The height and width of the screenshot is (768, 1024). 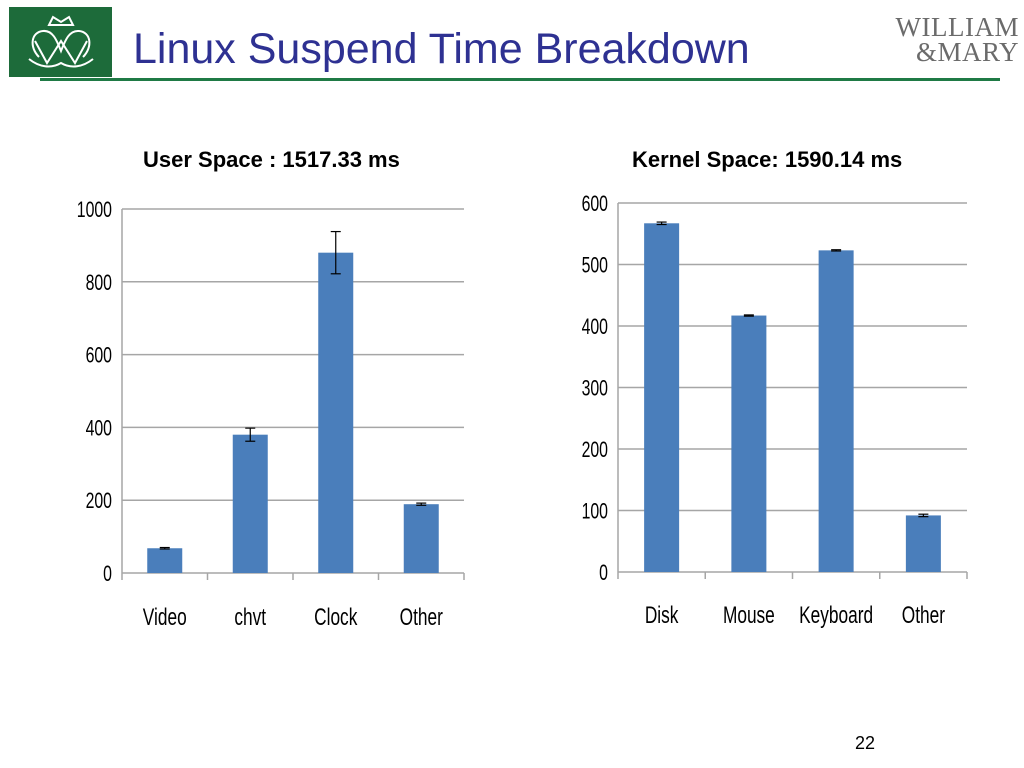 What do you see at coordinates (595, 512) in the screenshot?
I see `kernel-y-tick-label: 100` at bounding box center [595, 512].